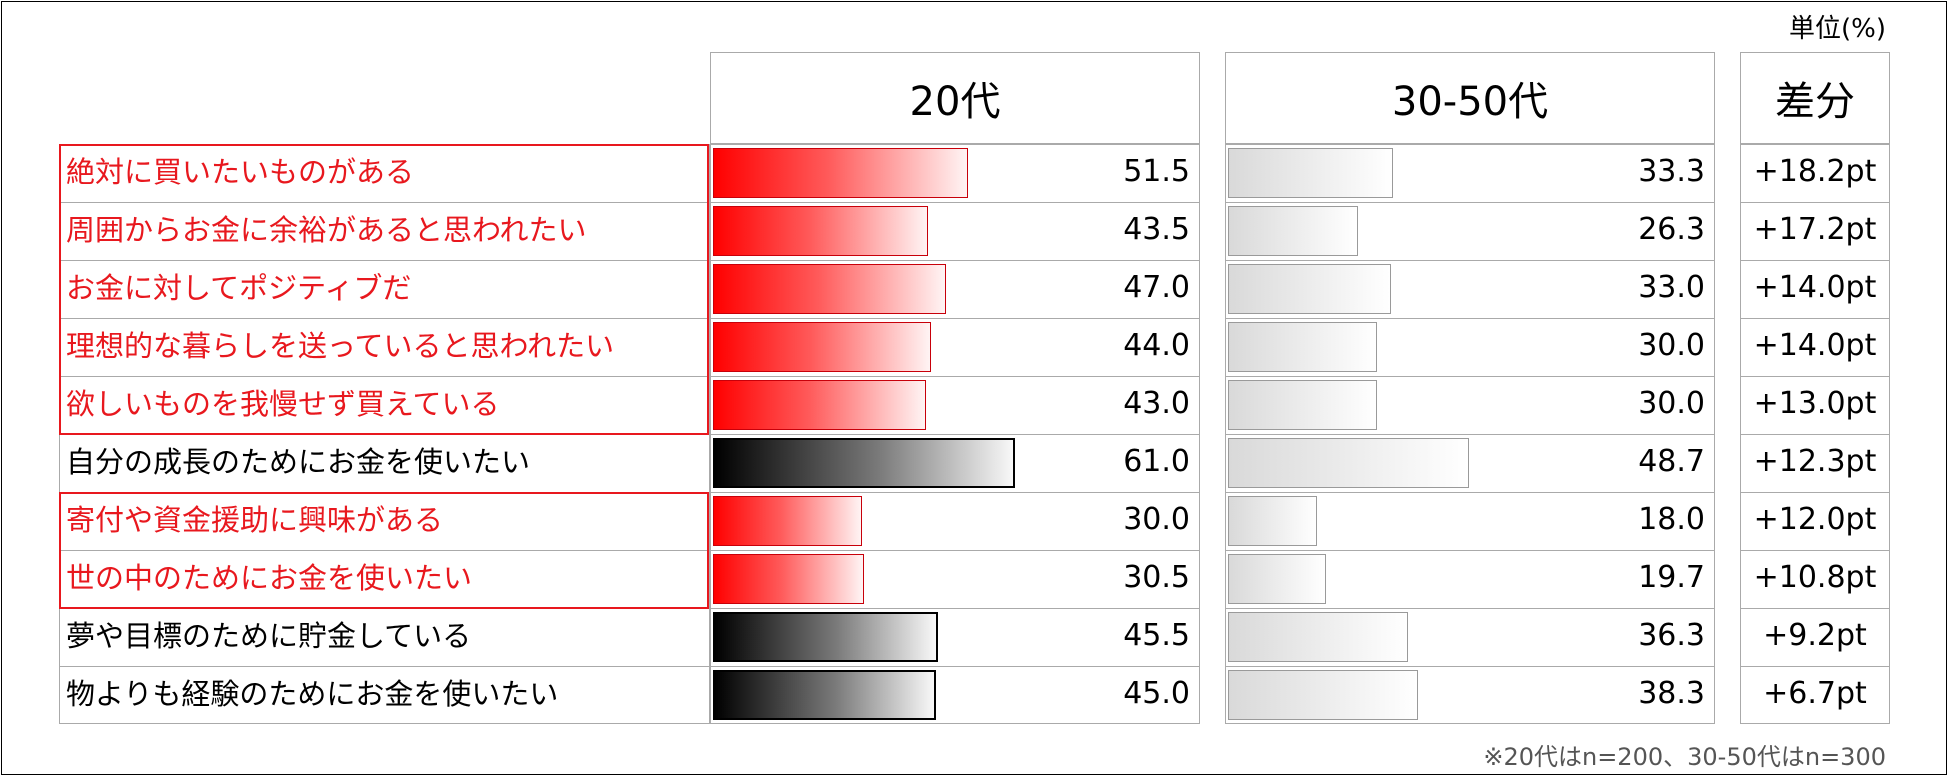 The image size is (1950, 778). Describe the element at coordinates (1815, 519) in the screenshot. I see `diff-value: +12.0pt` at that location.